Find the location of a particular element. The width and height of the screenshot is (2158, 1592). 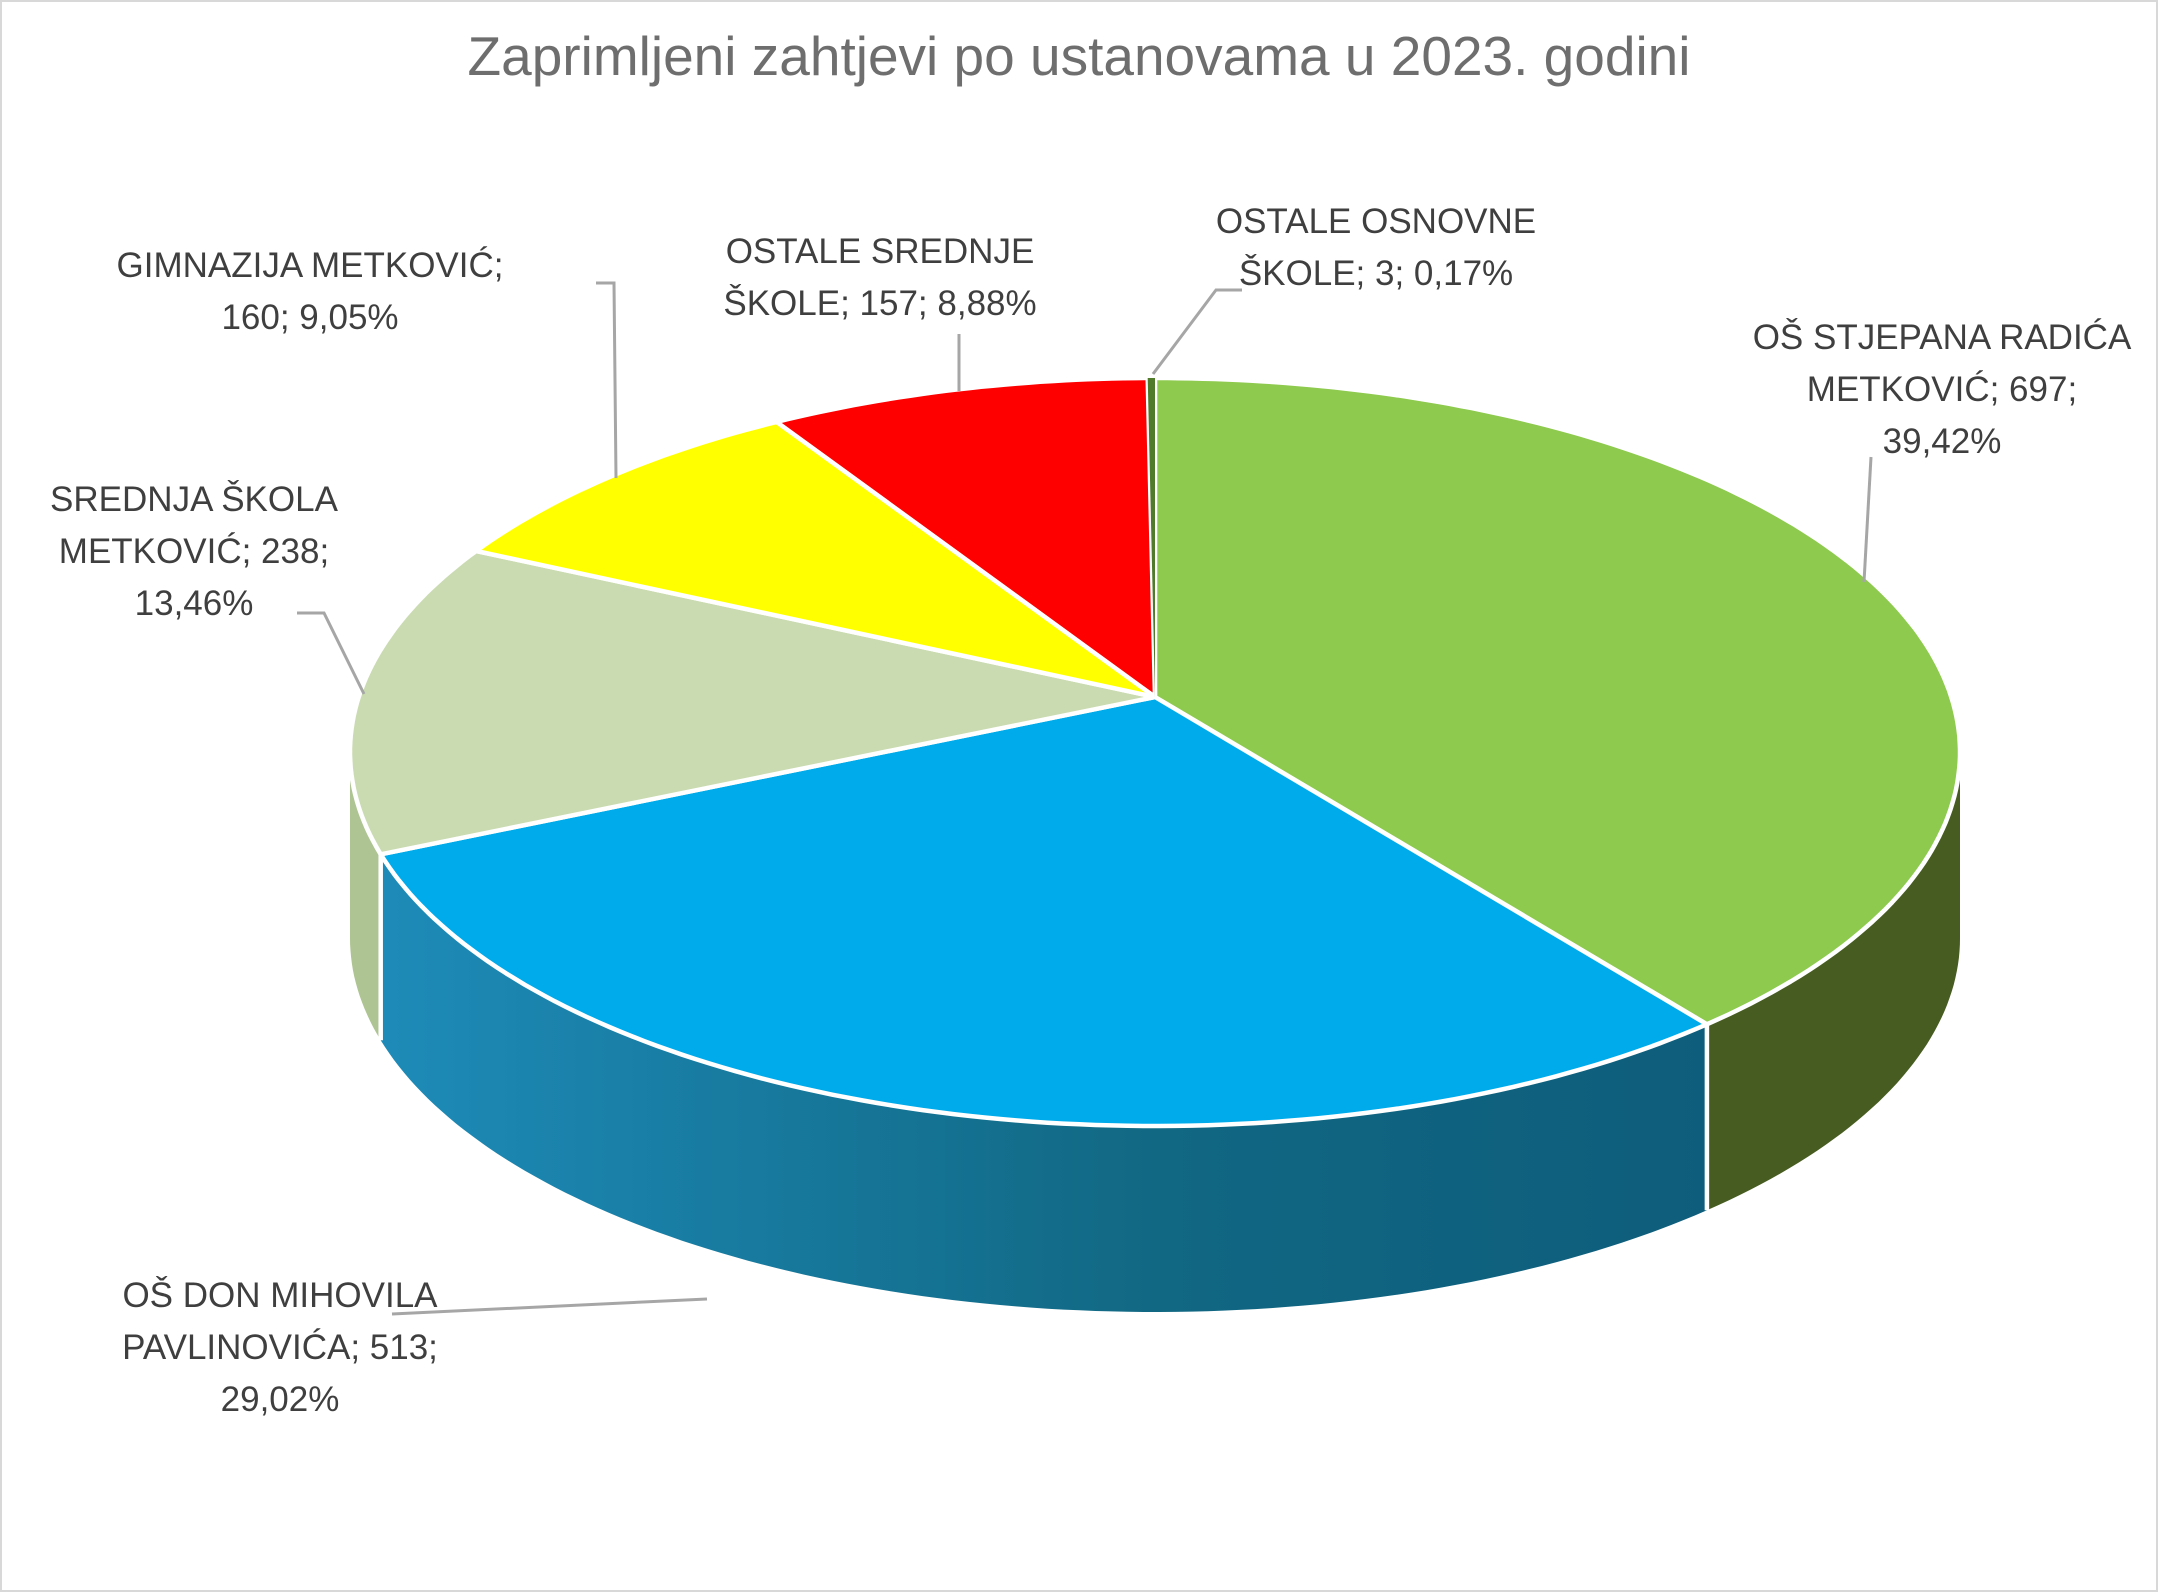

callout-srednja-skola-metkovic: SREDNJA ŠKOLA METKOVIĆ; 238; 13,46% is located at coordinates (194, 552).